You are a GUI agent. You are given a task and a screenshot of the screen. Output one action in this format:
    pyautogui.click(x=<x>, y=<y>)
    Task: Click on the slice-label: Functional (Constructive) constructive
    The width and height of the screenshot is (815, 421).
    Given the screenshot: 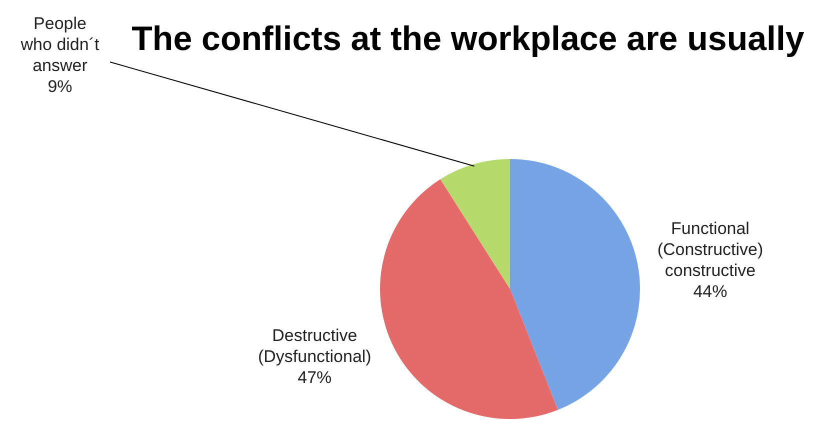 What is the action you would take?
    pyautogui.click(x=710, y=249)
    